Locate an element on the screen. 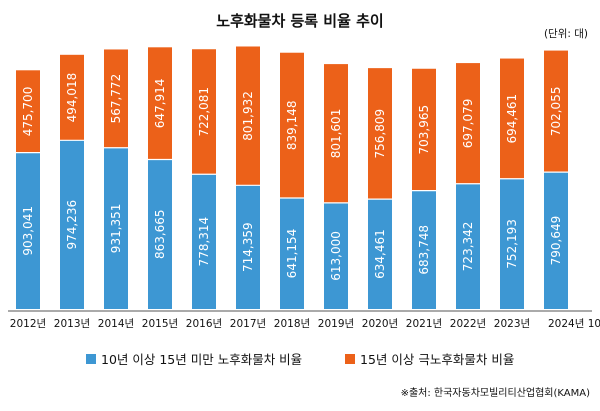  value-label-10to15yr-0: 903,041 is located at coordinates (28, 231).